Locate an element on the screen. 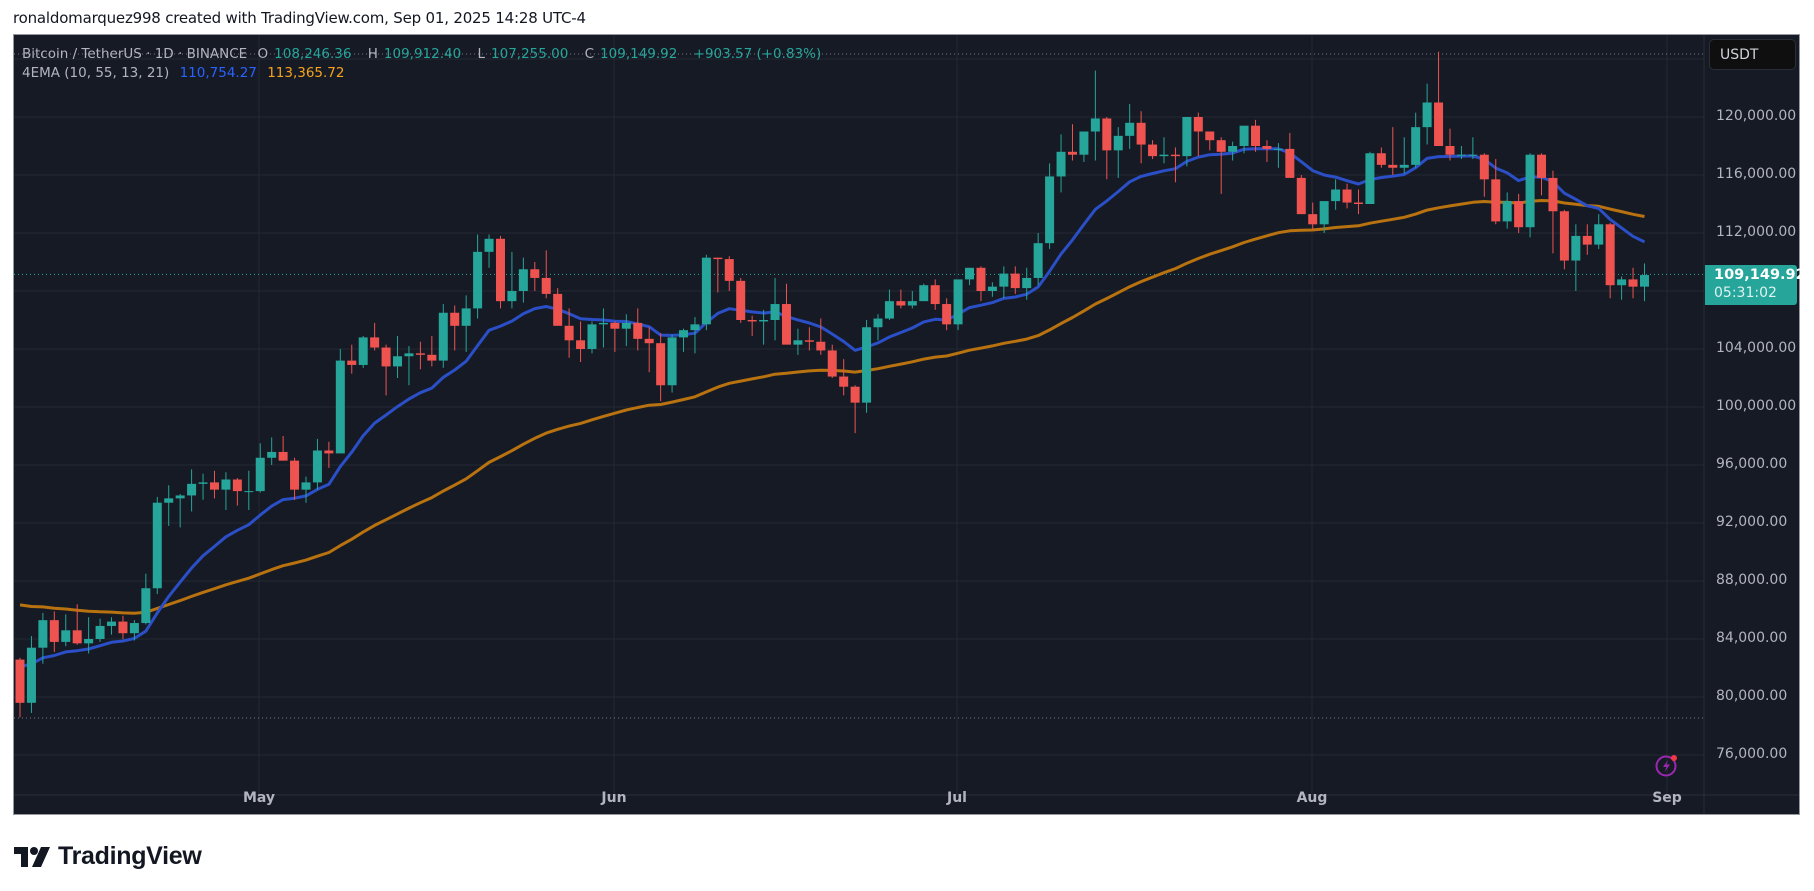 The width and height of the screenshot is (1814, 891). price-tick-label: 76,000.00 is located at coordinates (1752, 754).